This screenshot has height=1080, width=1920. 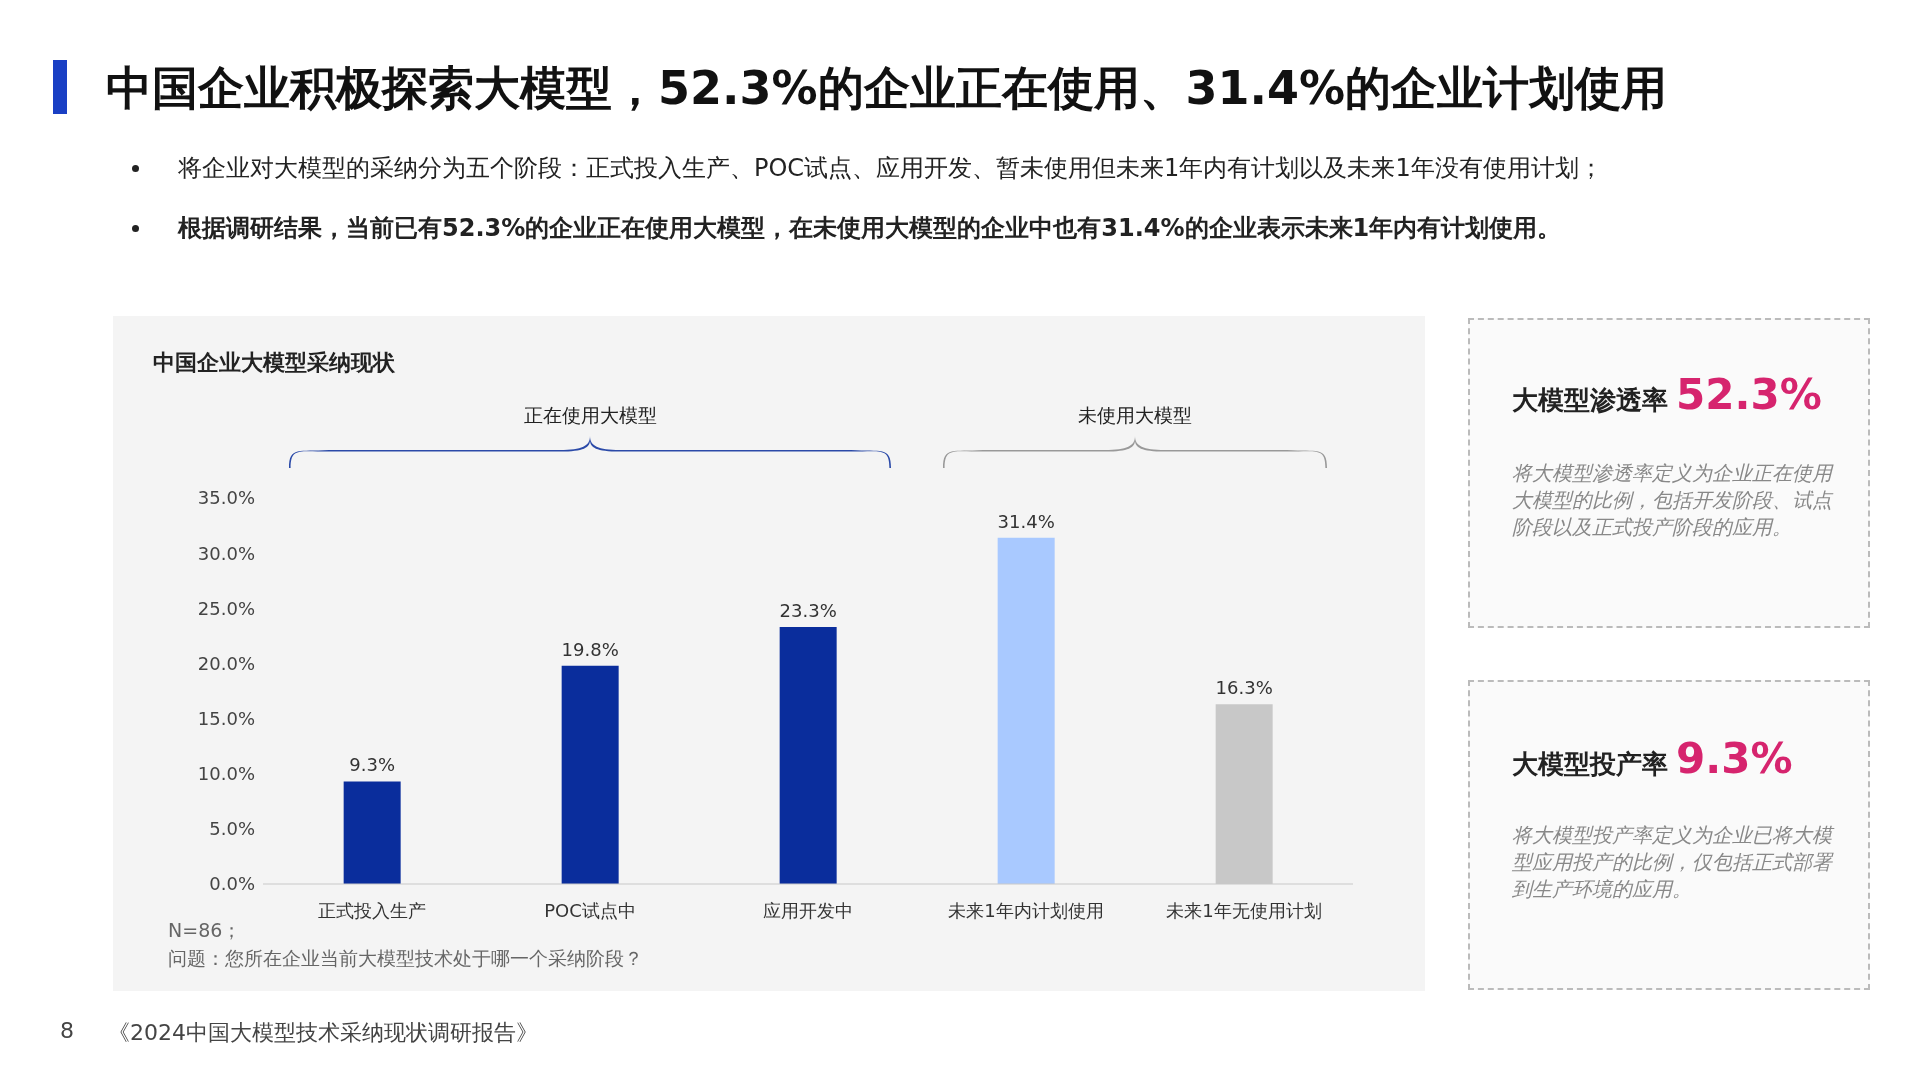 I want to click on y-tick-label: 30.0%, so click(x=226, y=553).